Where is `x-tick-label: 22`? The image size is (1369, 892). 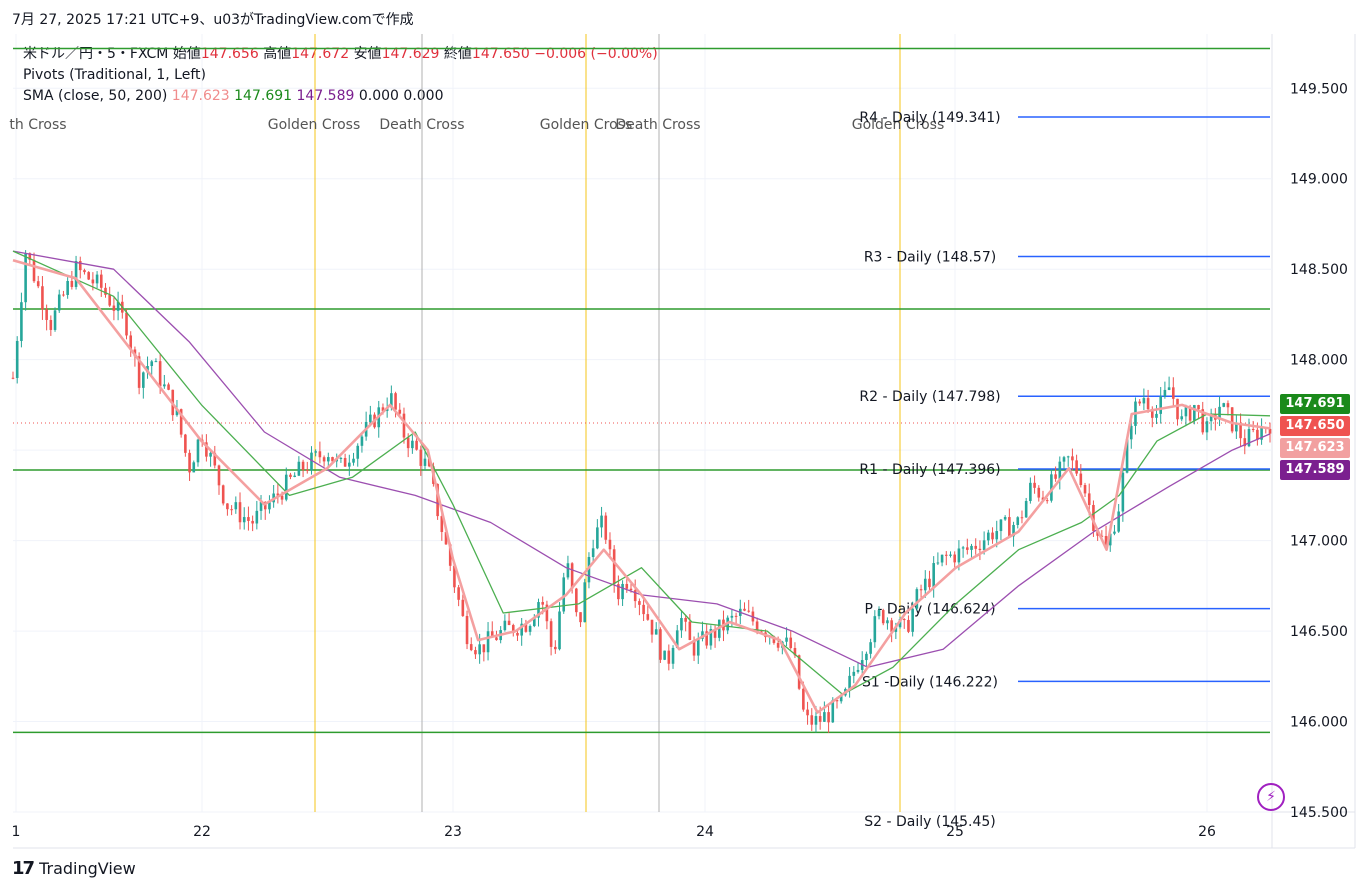
x-tick-label: 22 is located at coordinates (202, 832).